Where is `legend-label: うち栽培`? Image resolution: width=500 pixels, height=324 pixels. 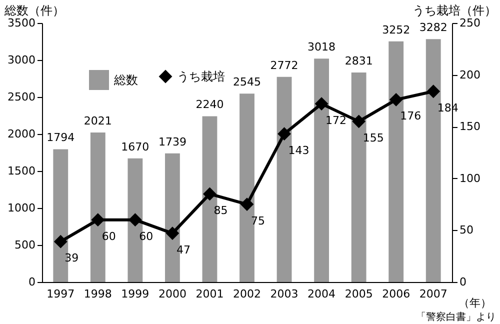 legend-label: うち栽培 is located at coordinates (201, 77).